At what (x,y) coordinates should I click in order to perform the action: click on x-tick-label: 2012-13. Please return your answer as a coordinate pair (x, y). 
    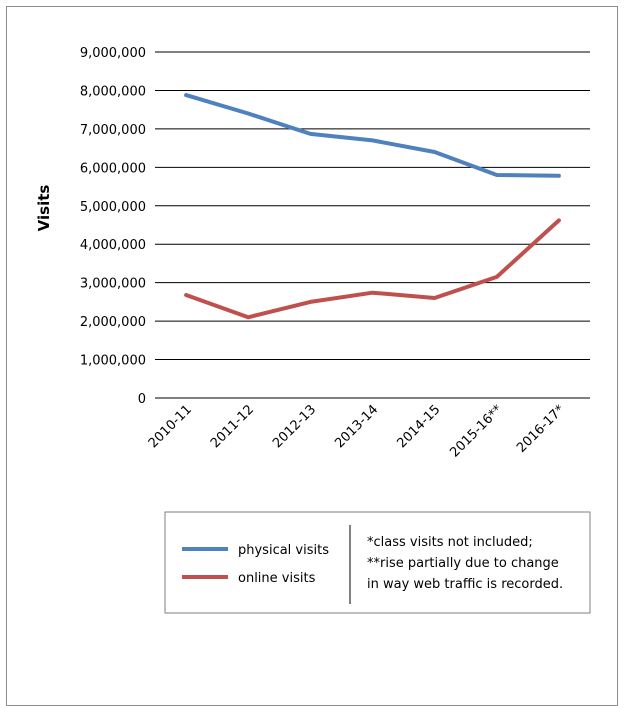
    Looking at the image, I should click on (294, 426).